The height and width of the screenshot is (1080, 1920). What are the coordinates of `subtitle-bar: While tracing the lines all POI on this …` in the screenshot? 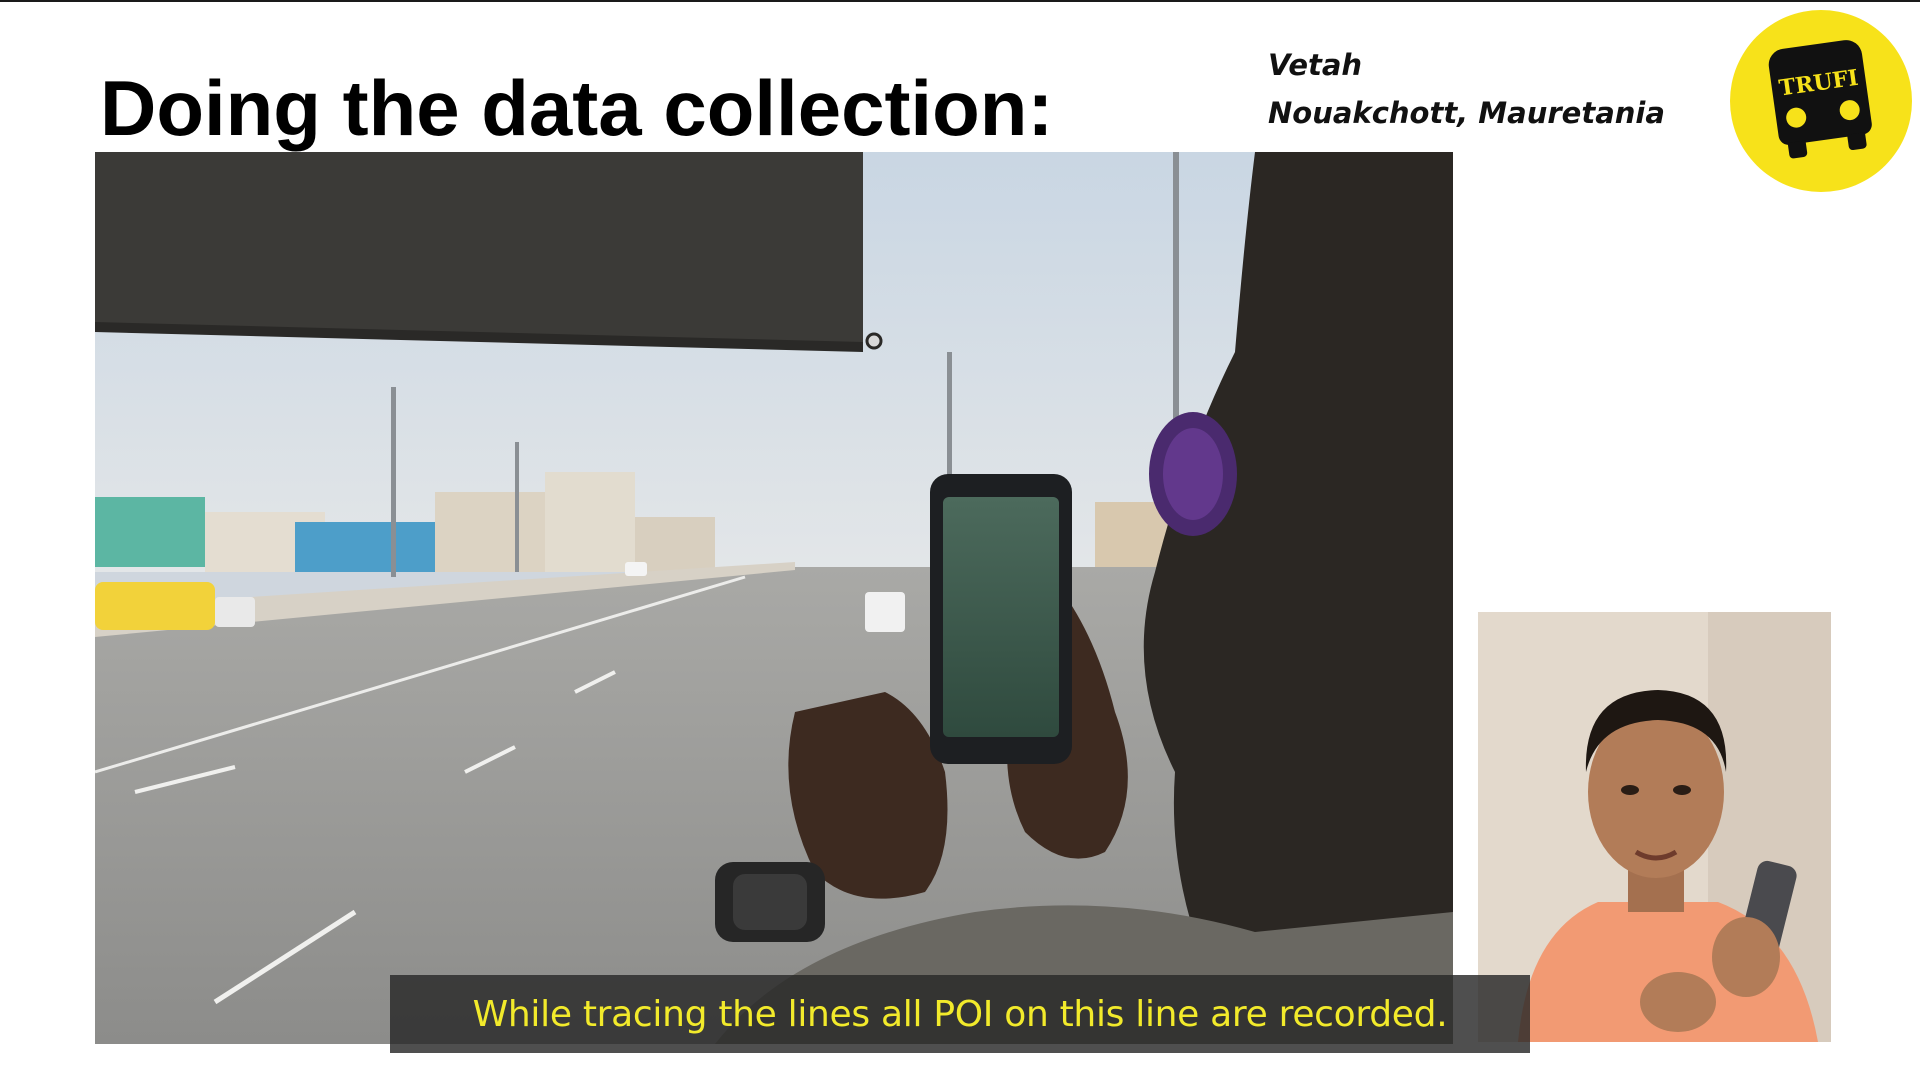 It's located at (960, 1014).